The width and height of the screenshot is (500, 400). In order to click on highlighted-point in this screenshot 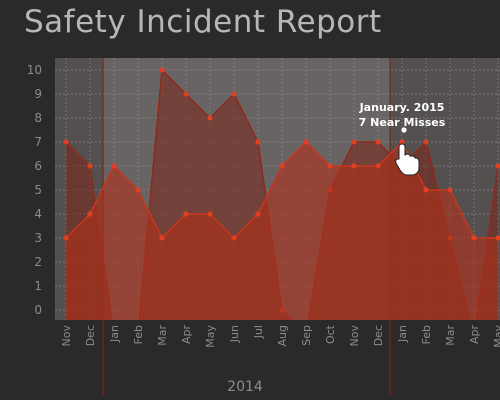, I will do `click(404, 130)`.